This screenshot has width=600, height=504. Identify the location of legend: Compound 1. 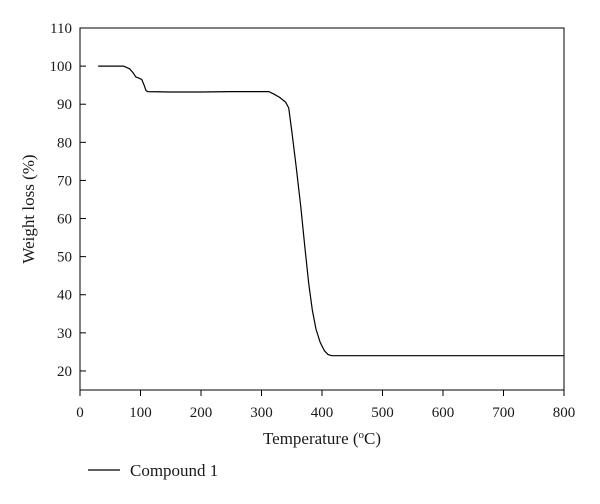
(153, 470).